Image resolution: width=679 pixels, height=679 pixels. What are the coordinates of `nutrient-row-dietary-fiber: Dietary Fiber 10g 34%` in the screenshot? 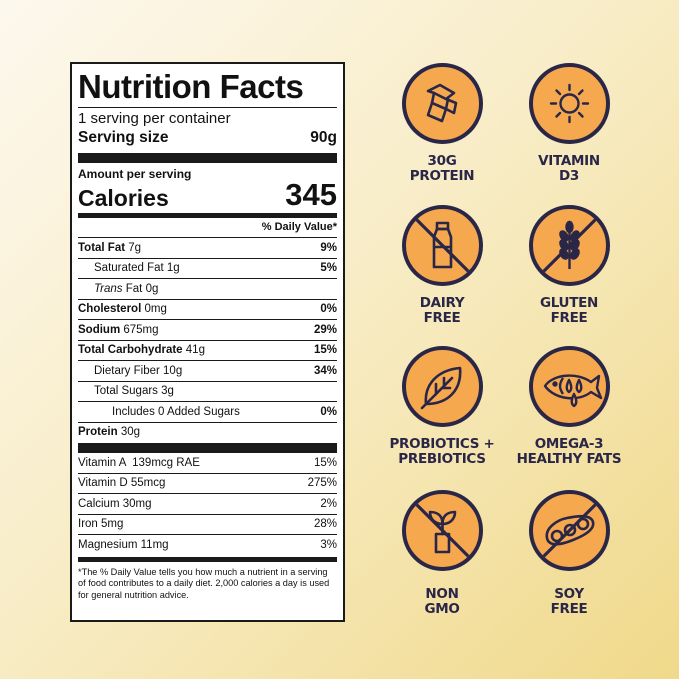 It's located at (207, 370).